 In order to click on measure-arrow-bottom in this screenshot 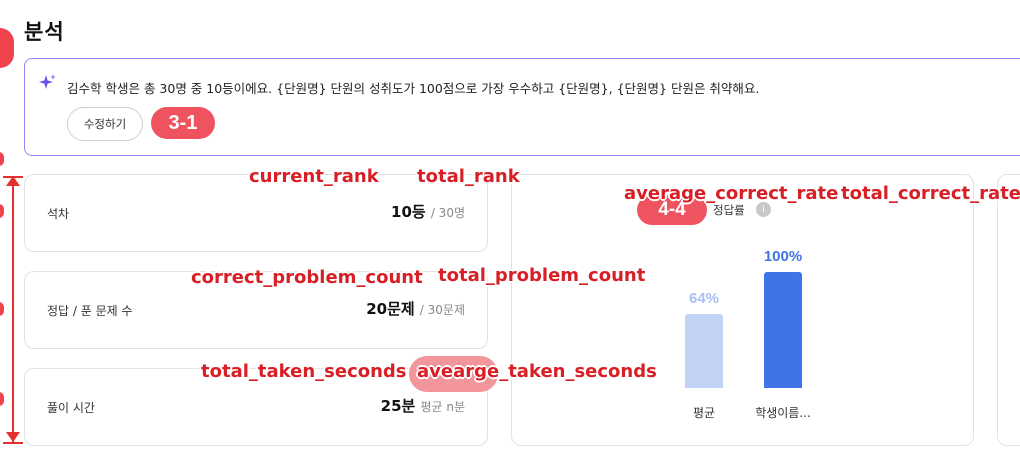, I will do `click(13, 437)`.